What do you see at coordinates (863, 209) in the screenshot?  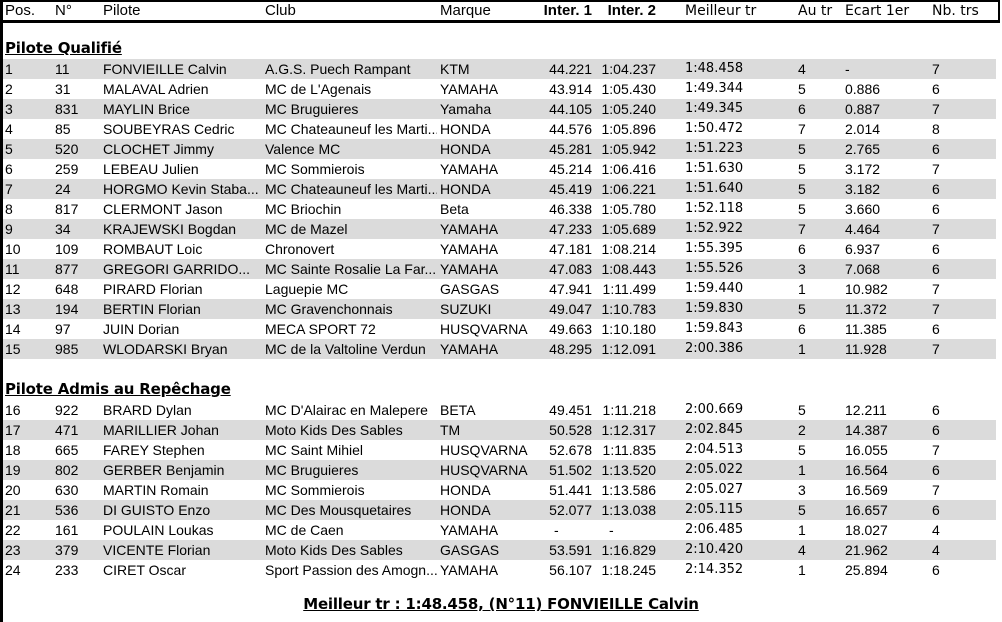 I see `cell-ecart: 3.660` at bounding box center [863, 209].